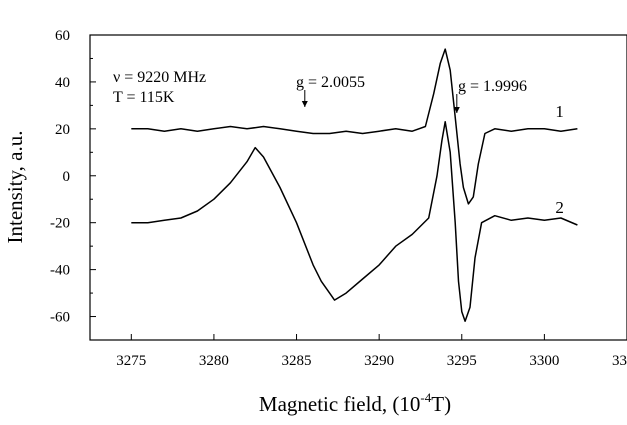 This screenshot has width=627, height=425. Describe the element at coordinates (15, 187) in the screenshot. I see `y-axis-title: Intensity, a.u.` at that location.